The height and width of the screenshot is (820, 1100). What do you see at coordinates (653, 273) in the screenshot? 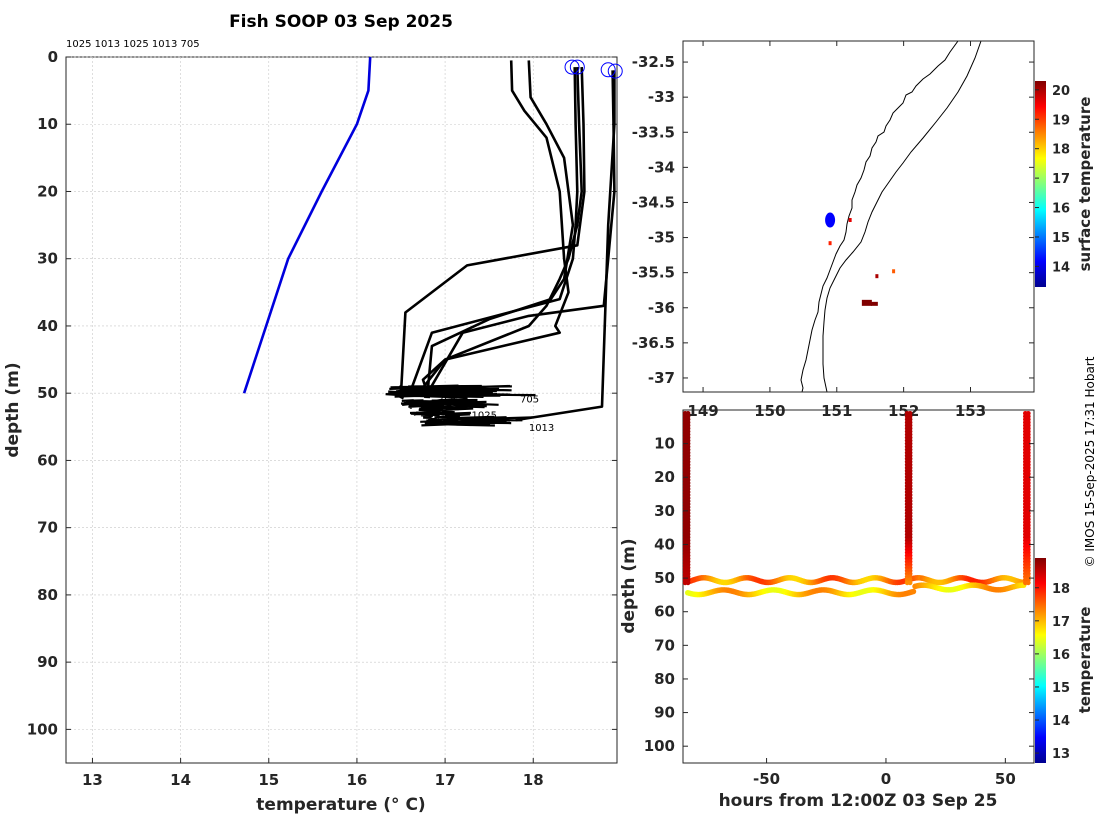
I see `map-ytick-label: -35.5` at bounding box center [653, 273].